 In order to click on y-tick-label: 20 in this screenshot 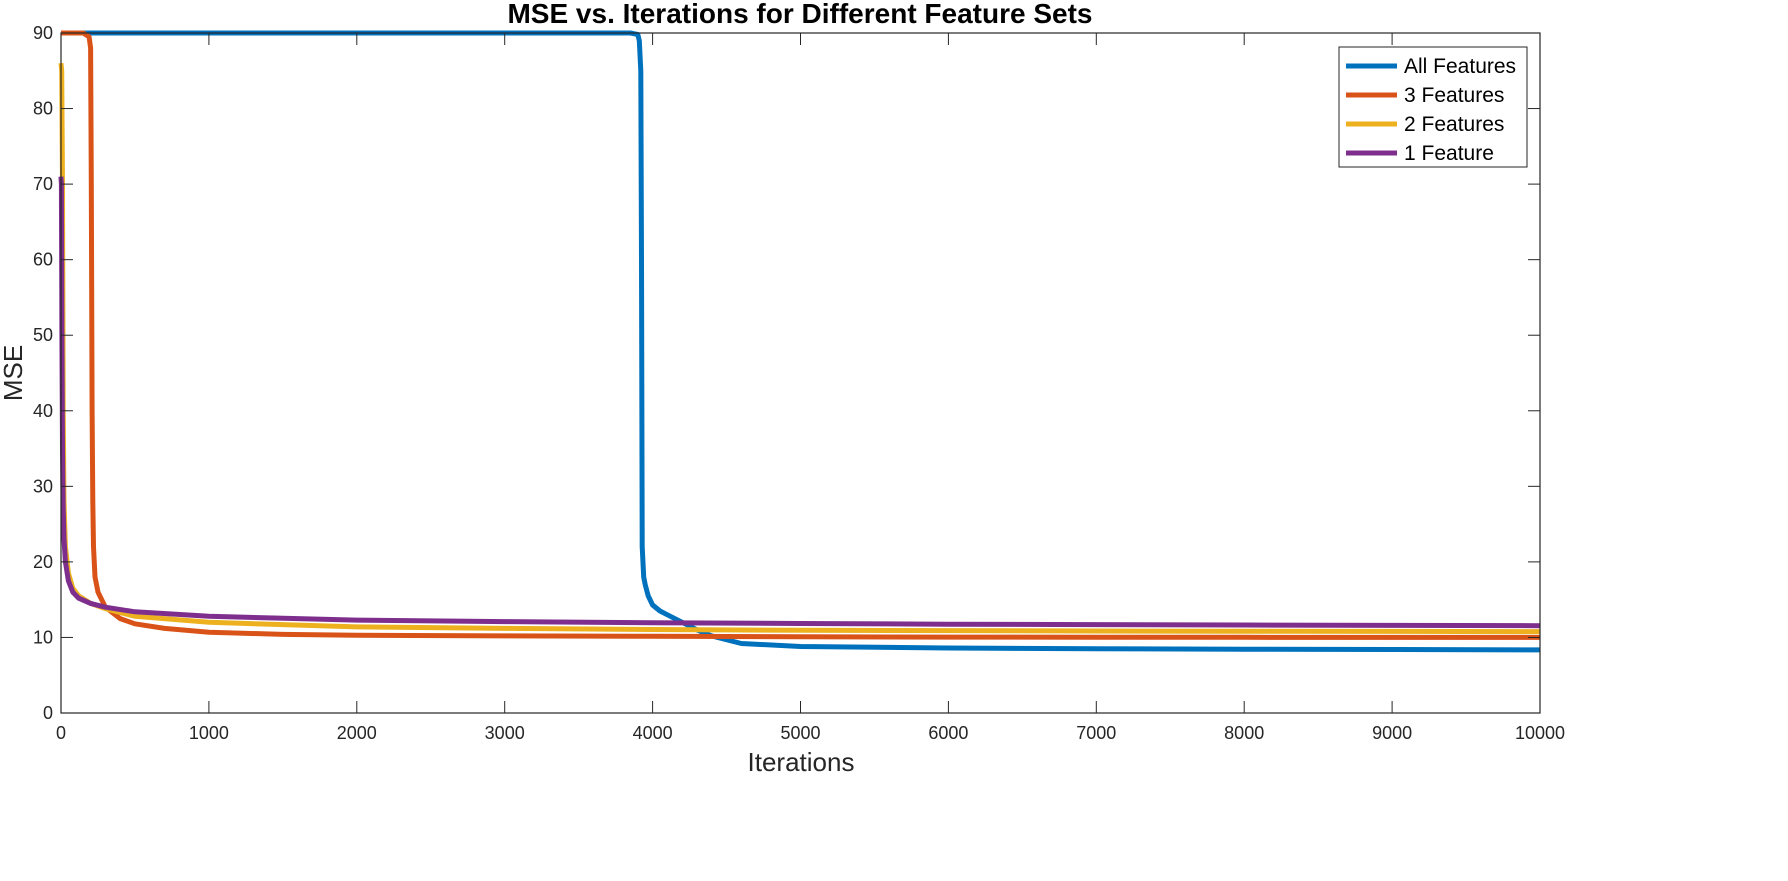, I will do `click(43, 562)`.